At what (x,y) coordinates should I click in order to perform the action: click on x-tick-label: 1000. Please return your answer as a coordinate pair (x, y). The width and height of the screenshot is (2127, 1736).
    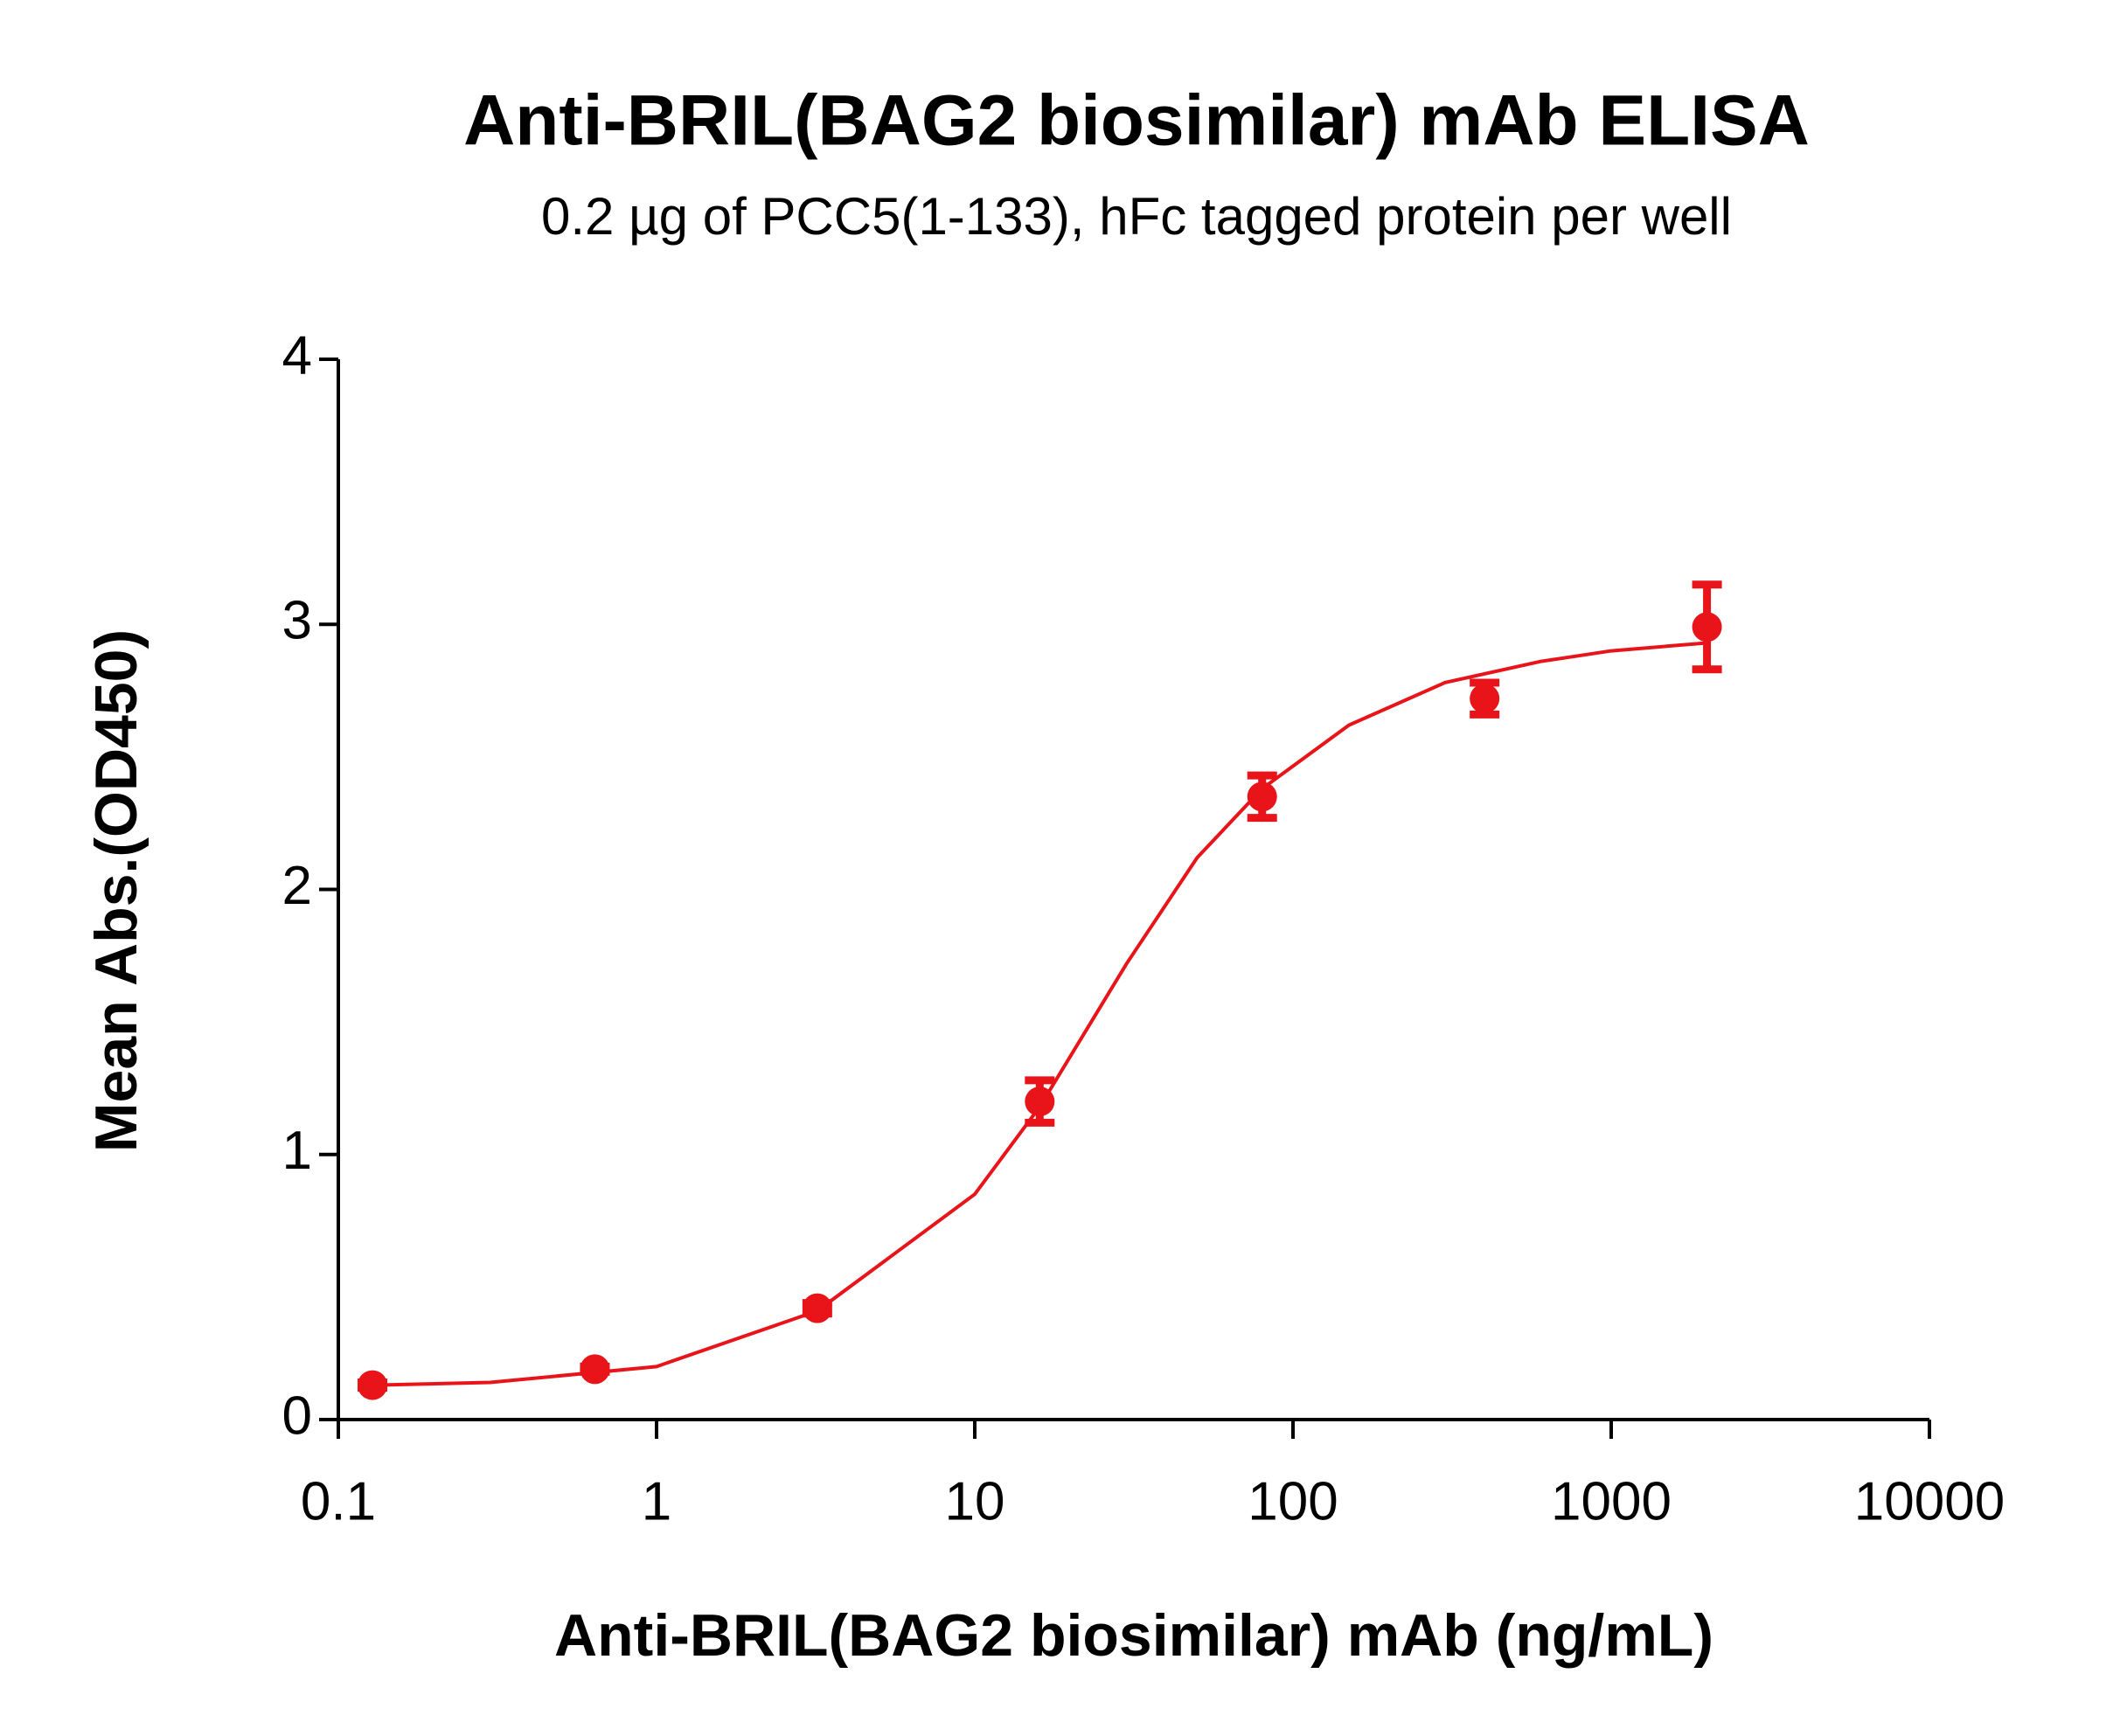
    Looking at the image, I should click on (1611, 1501).